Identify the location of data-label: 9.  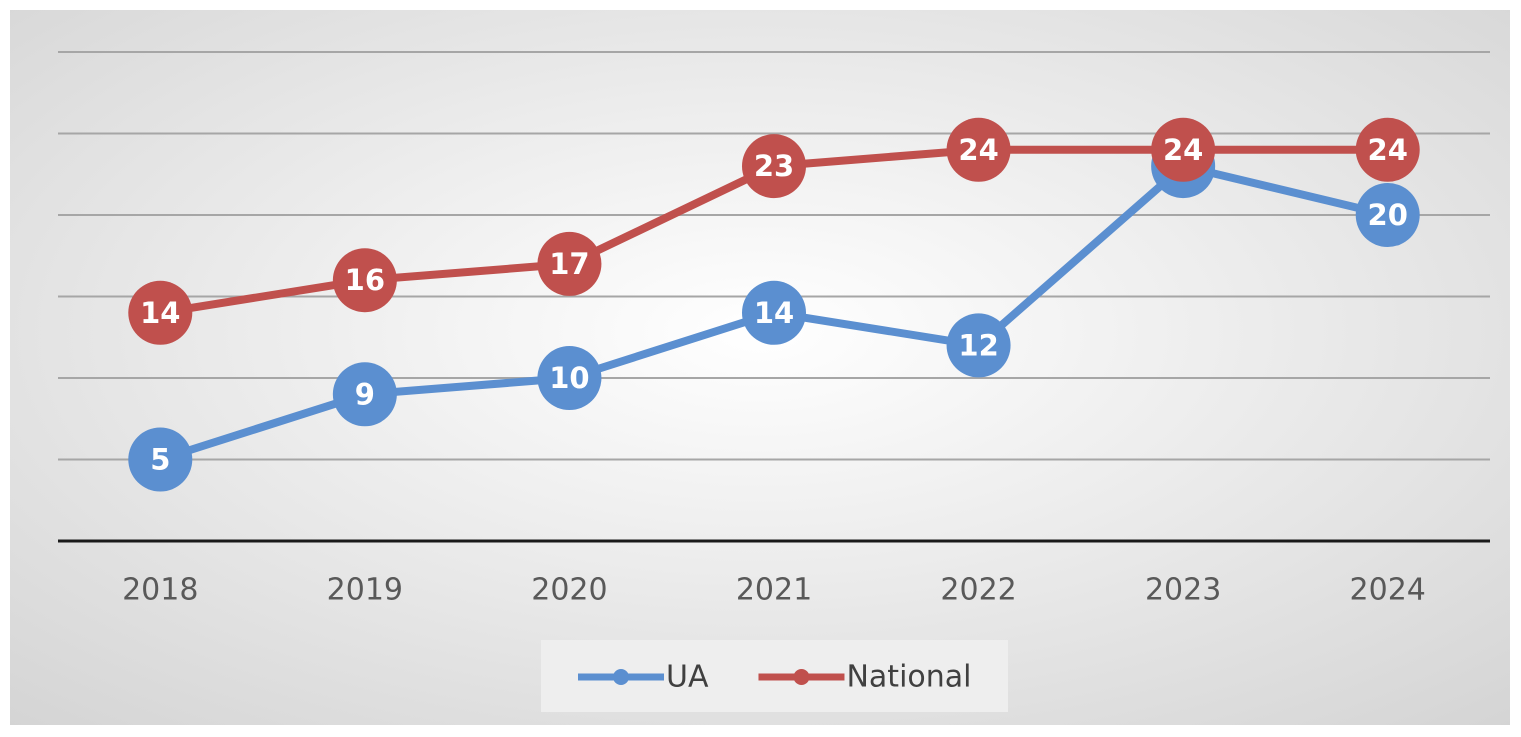
(365, 394).